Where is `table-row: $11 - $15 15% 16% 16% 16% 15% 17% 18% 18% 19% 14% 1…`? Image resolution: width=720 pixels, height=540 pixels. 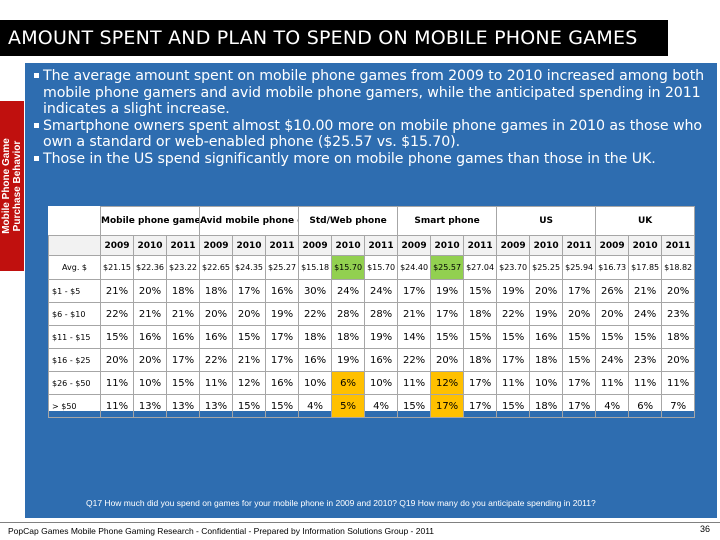 table-row: $11 - $15 15% 16% 16% 16% 15% 17% 18% 18% 19% 14% 1… is located at coordinates (372, 337).